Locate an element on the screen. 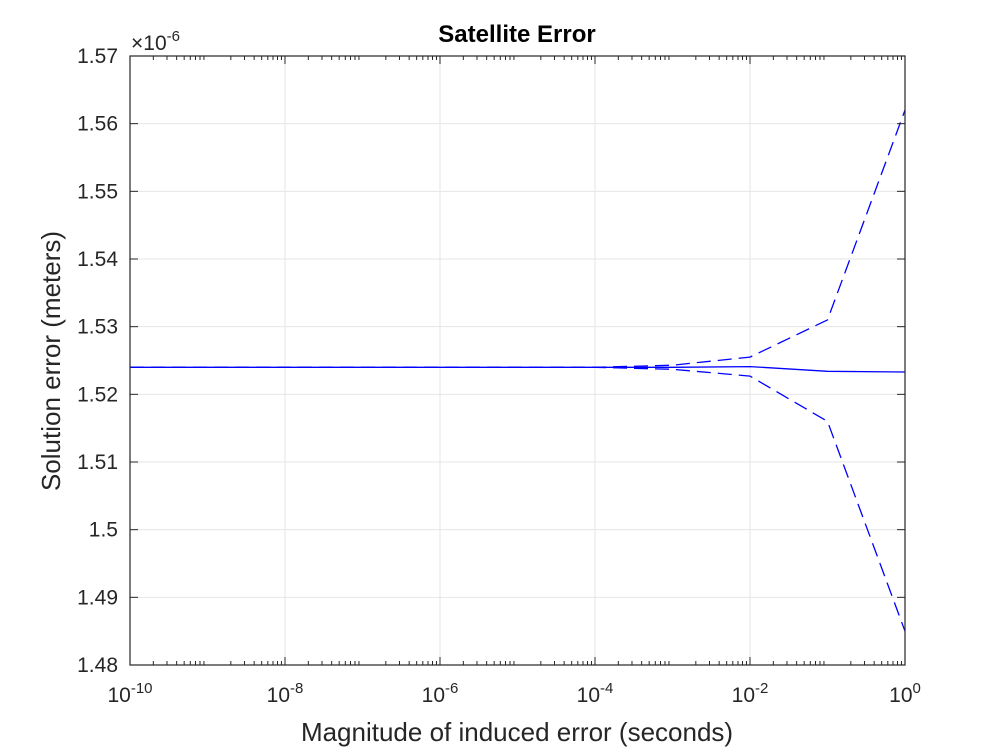 This screenshot has width=1000, height=750. y-tick-label: 1.54 is located at coordinates (97, 259).